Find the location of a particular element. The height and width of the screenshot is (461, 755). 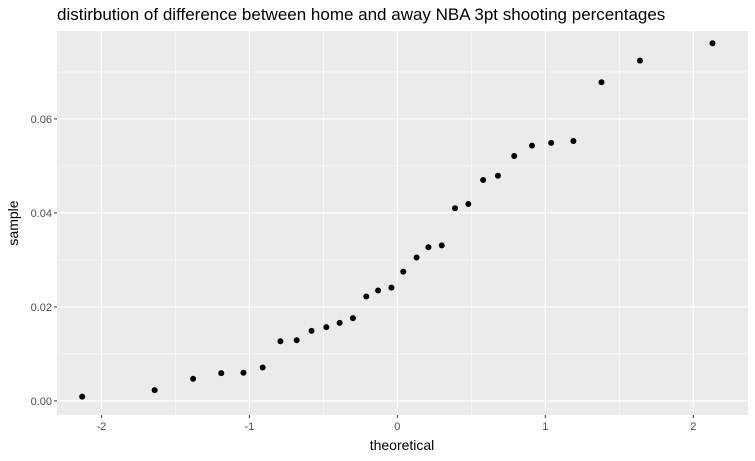

y-tick-label: 0.04 is located at coordinates (41, 214).